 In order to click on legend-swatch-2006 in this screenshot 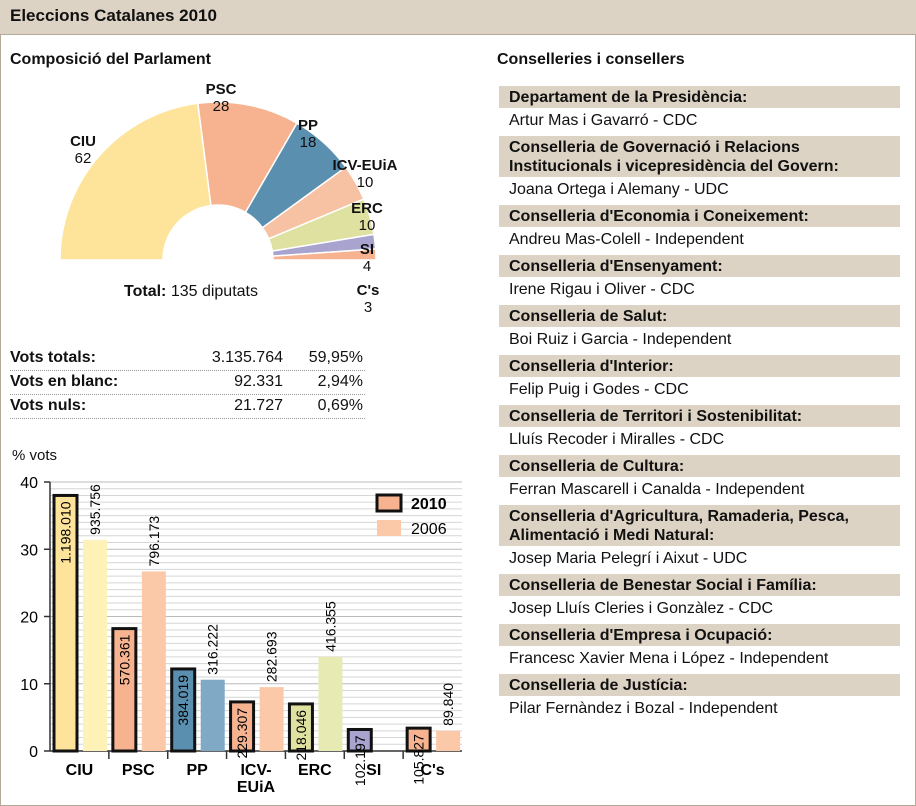, I will do `click(389, 528)`.